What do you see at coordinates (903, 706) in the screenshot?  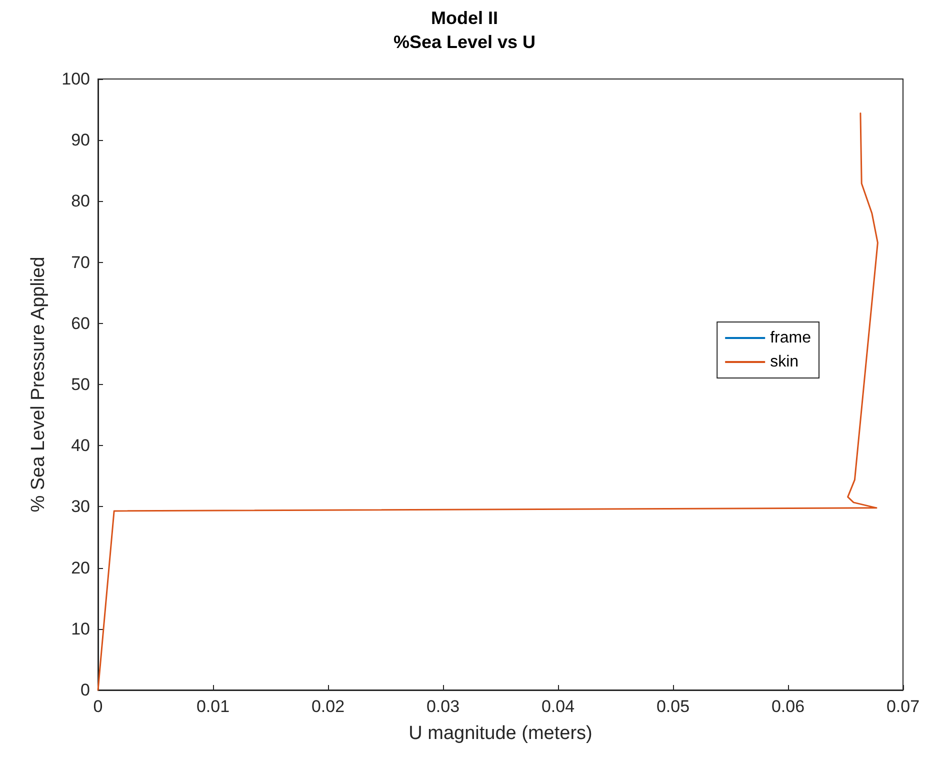 I see `x-tick-label: 0.07` at bounding box center [903, 706].